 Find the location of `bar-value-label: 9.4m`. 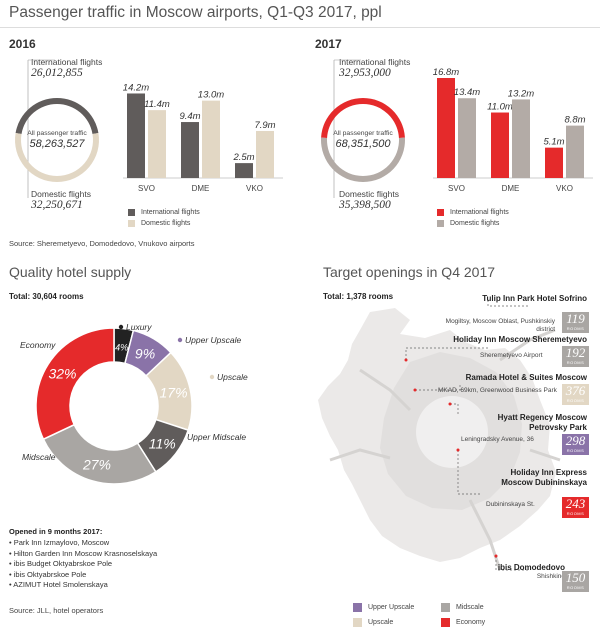

bar-value-label: 9.4m is located at coordinates (189, 116).